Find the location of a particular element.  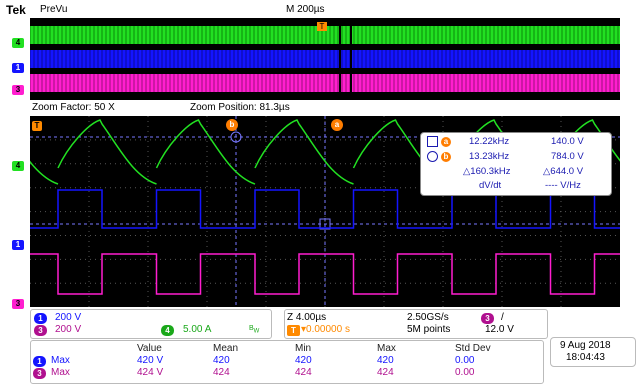

row1-value: 420 V is located at coordinates (150, 360).